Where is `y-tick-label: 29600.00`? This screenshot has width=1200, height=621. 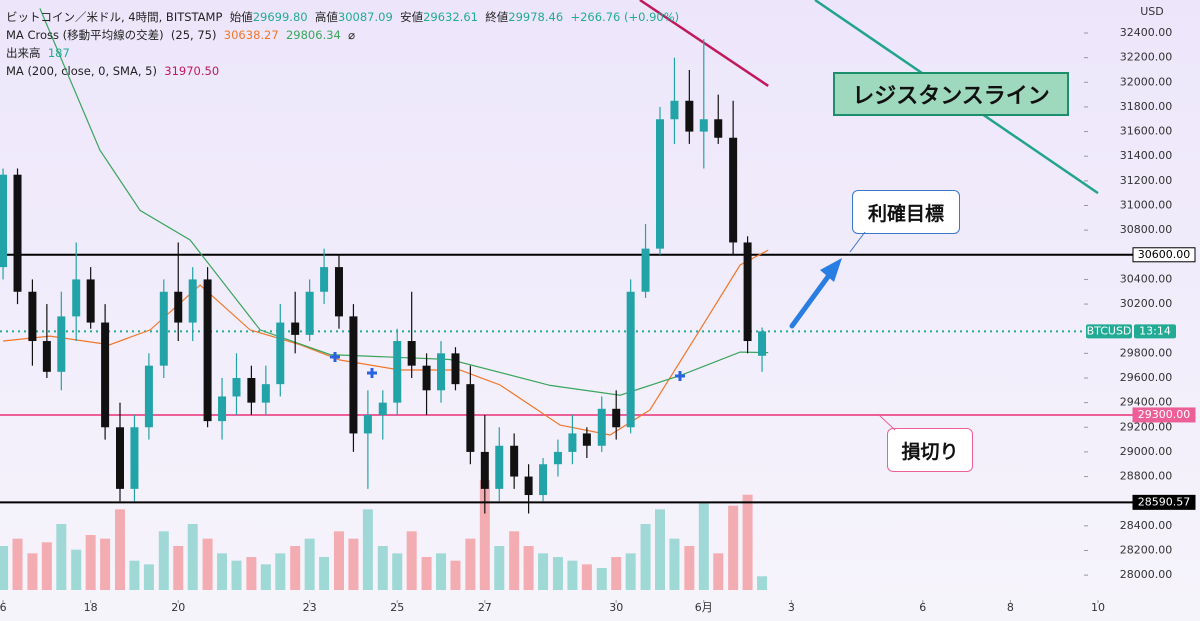 y-tick-label: 29600.00 is located at coordinates (1146, 377).